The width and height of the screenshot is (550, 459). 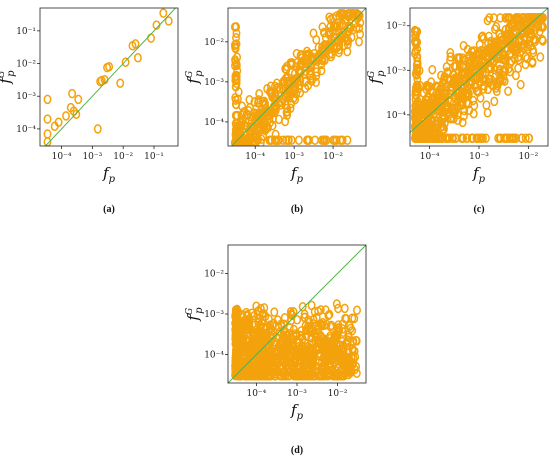 I want to click on x-axis-label: fp, so click(x=109, y=174).